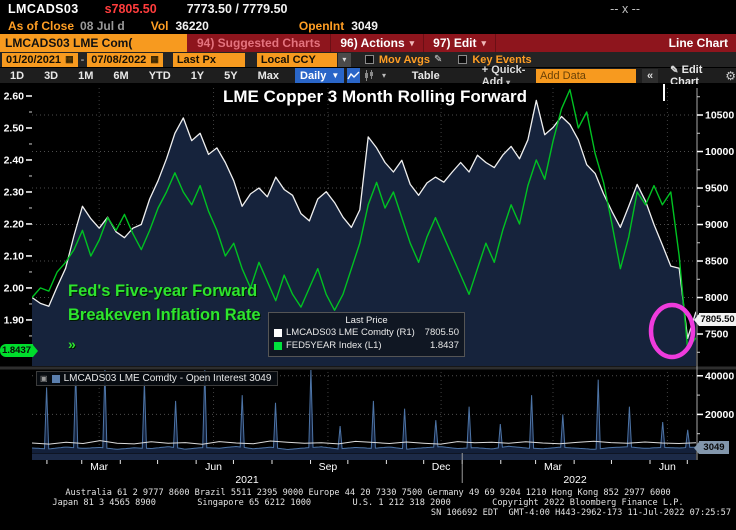 The width and height of the screenshot is (736, 530). Describe the element at coordinates (192, 25) in the screenshot. I see `volume-value: 36220` at that location.